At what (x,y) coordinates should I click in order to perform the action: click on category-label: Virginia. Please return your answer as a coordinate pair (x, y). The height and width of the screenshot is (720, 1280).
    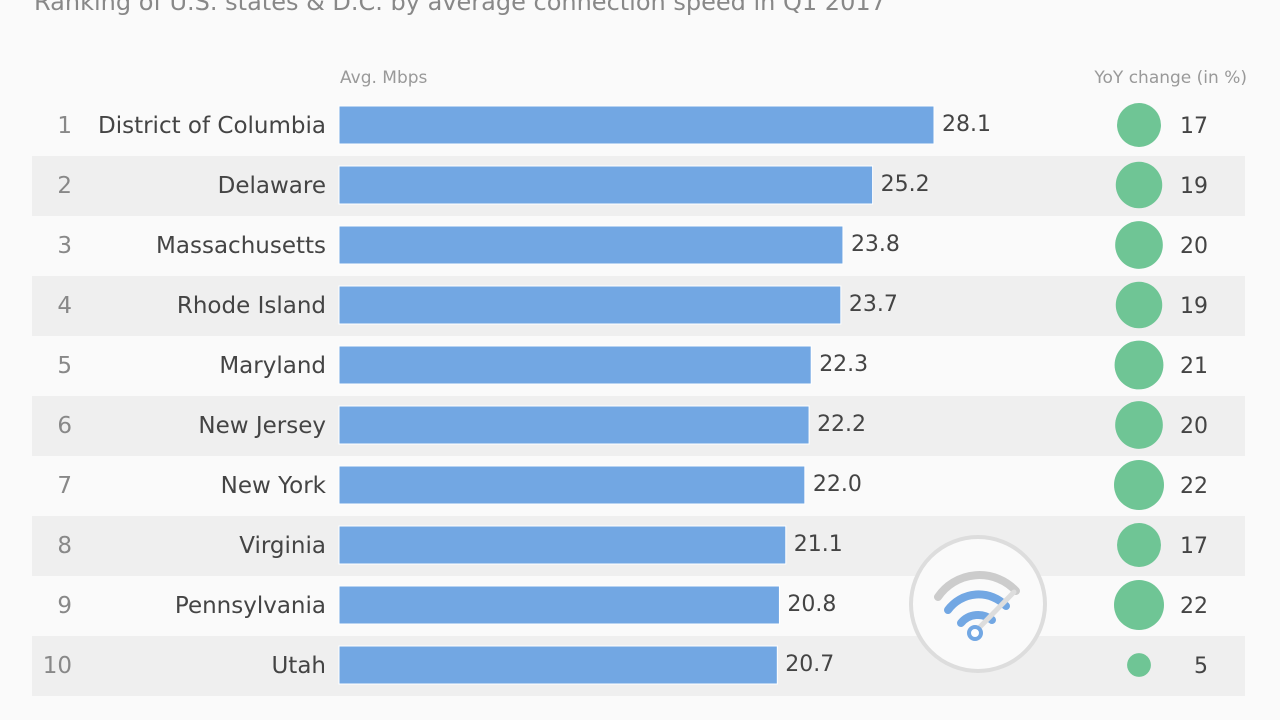
    Looking at the image, I should click on (282, 546).